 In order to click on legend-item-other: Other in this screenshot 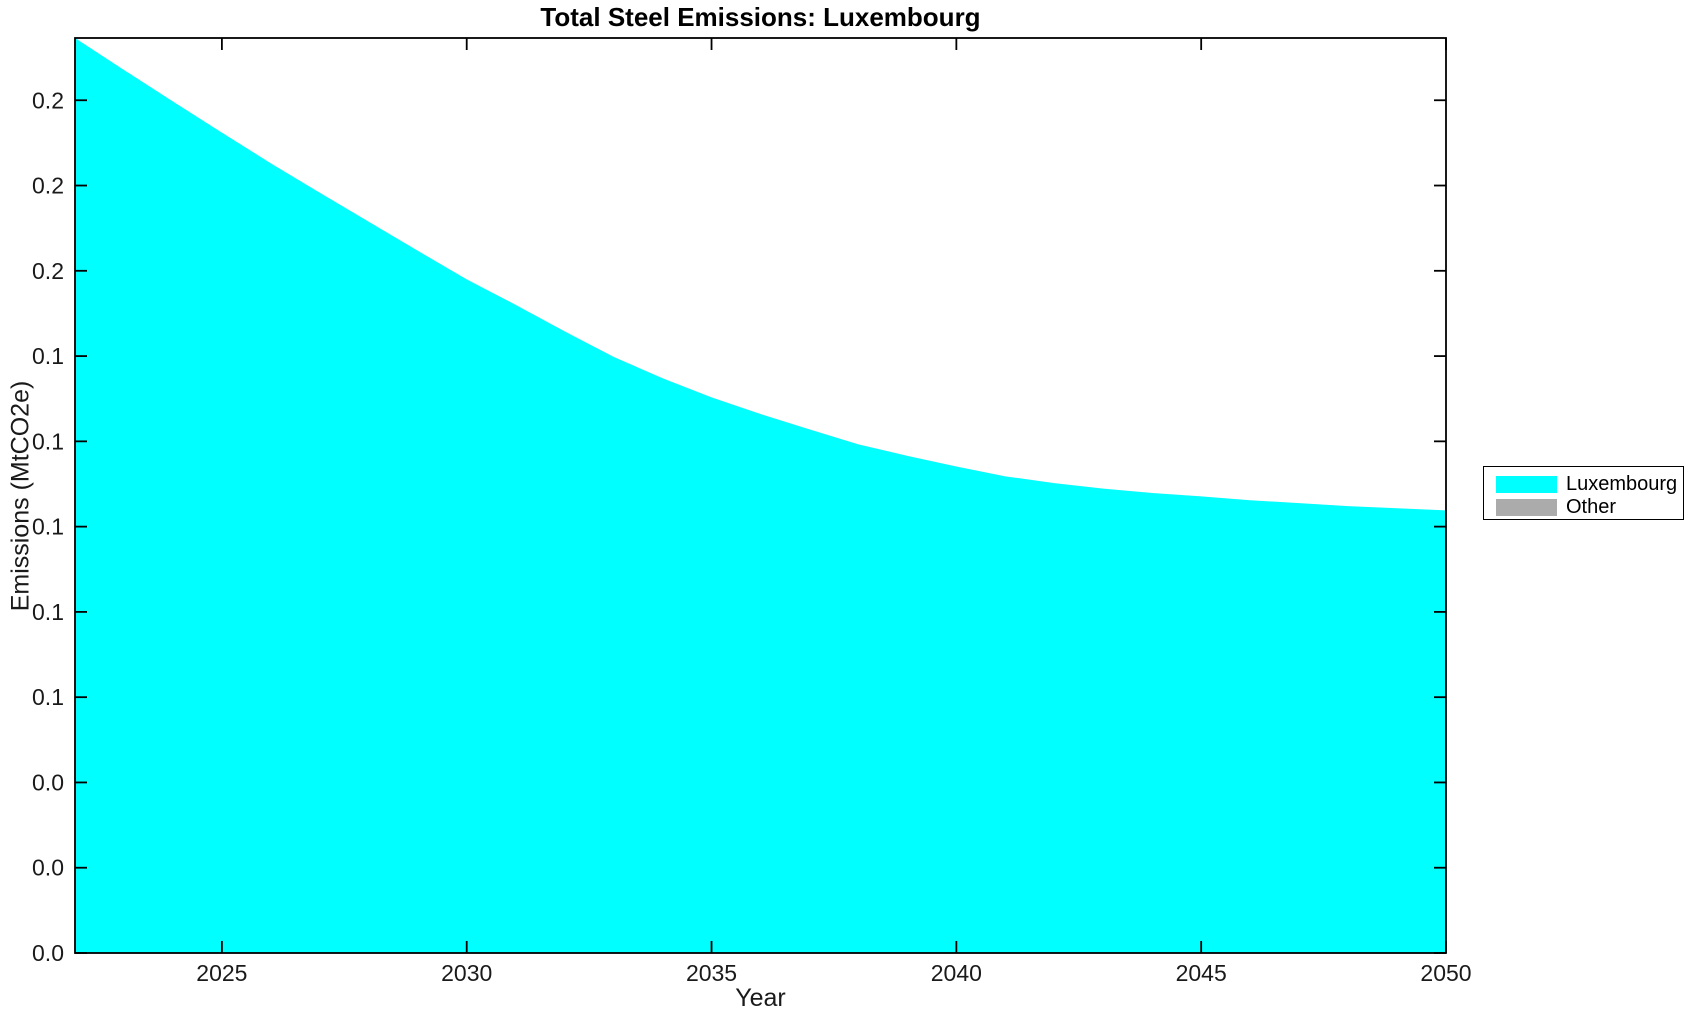, I will do `click(1589, 507)`.